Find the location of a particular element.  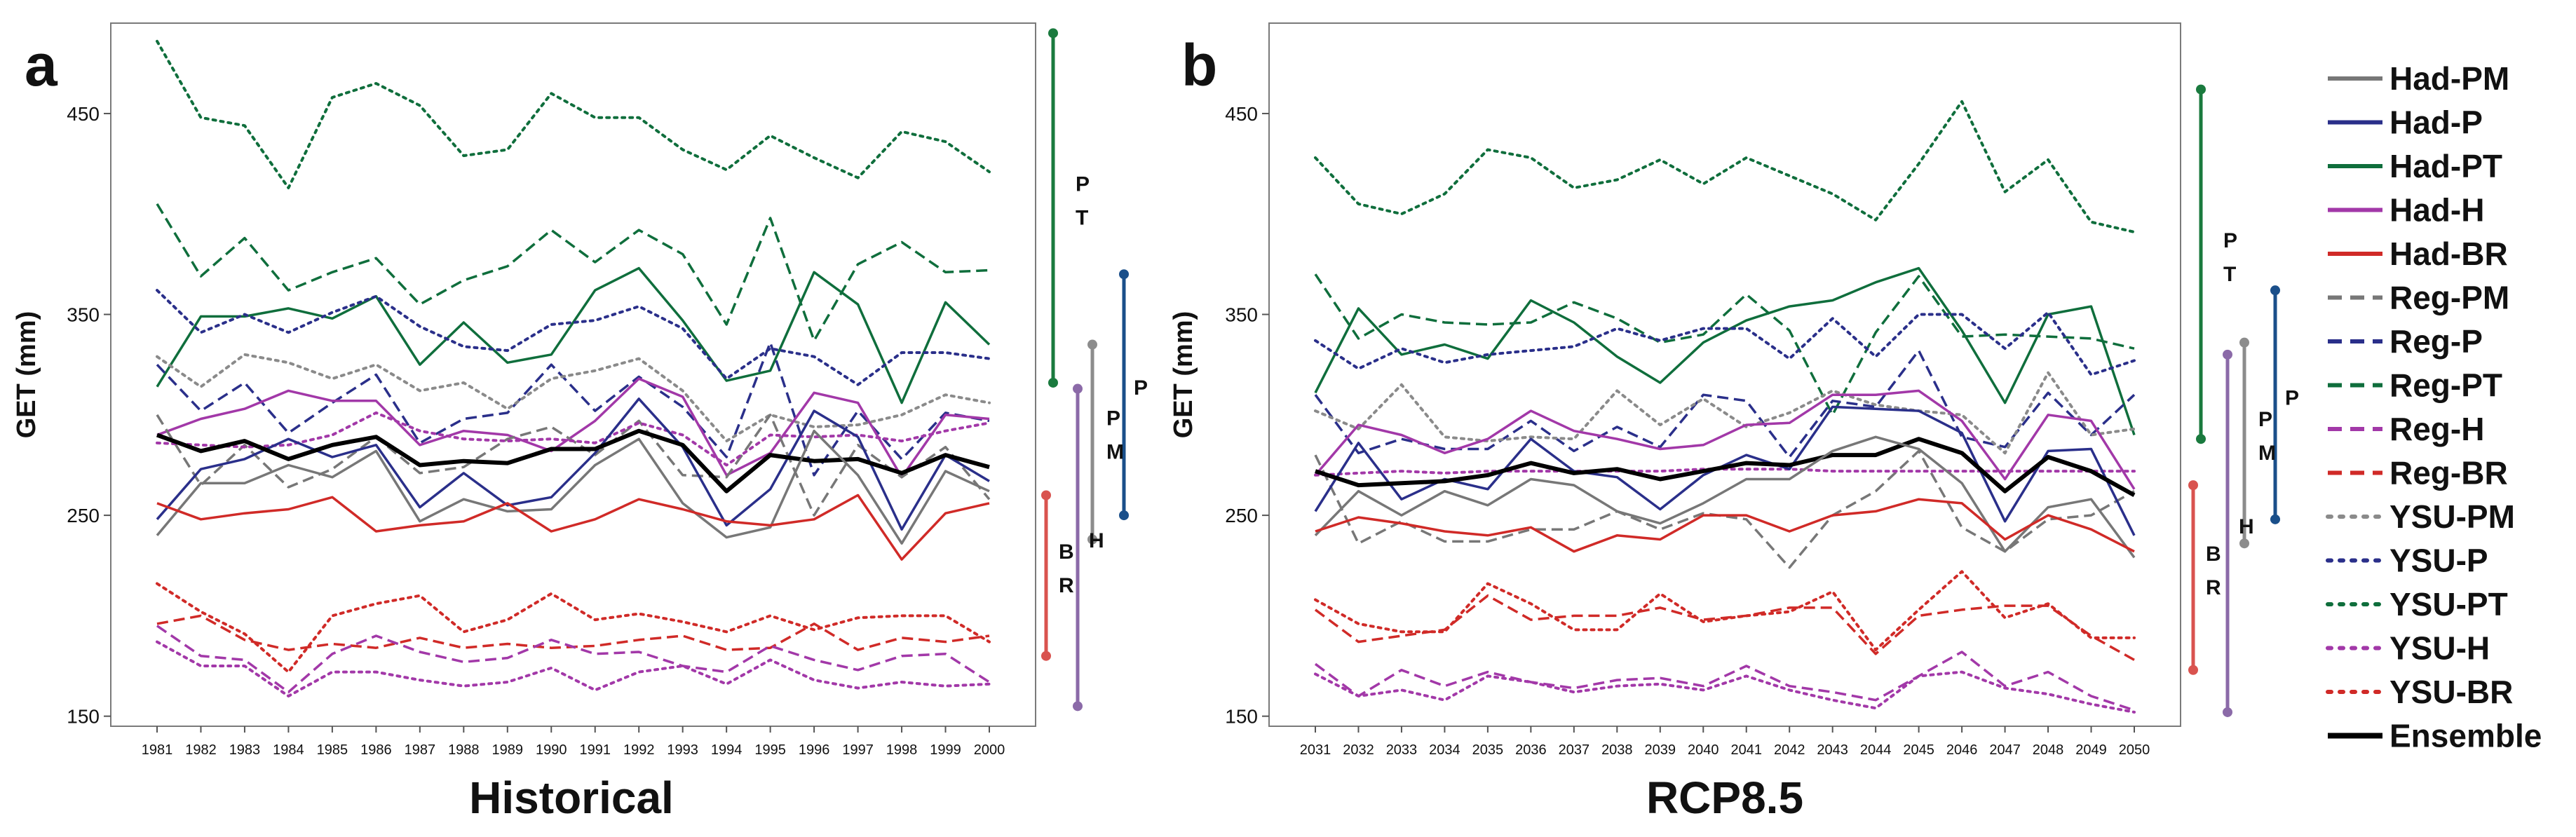

legend-label: Reg-P is located at coordinates (2436, 341).